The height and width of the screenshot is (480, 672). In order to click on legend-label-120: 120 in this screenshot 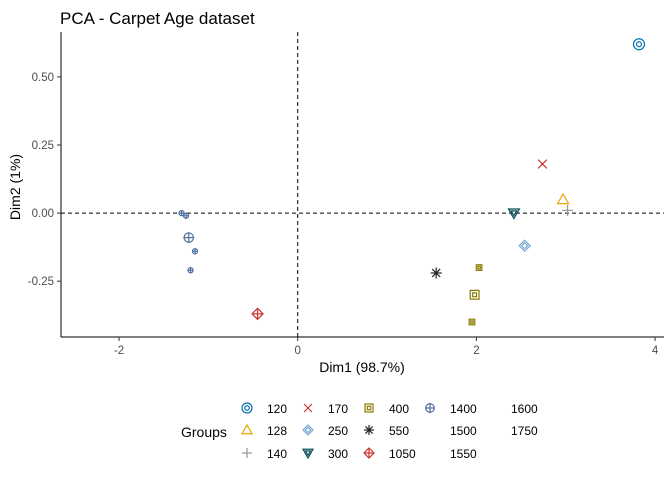, I will do `click(277, 409)`.